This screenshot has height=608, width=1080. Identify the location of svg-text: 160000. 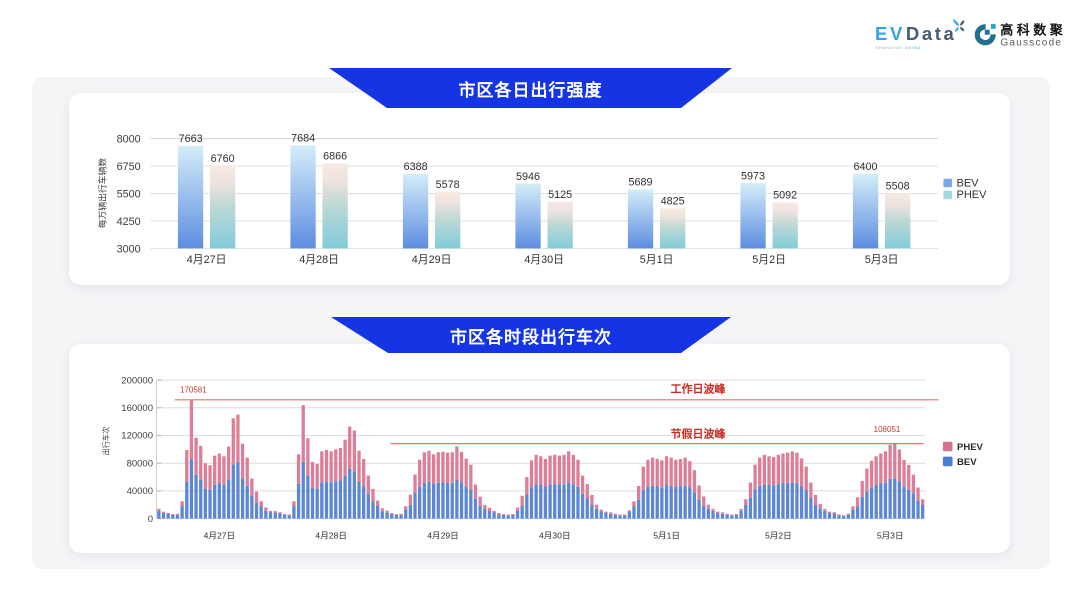
(137, 408).